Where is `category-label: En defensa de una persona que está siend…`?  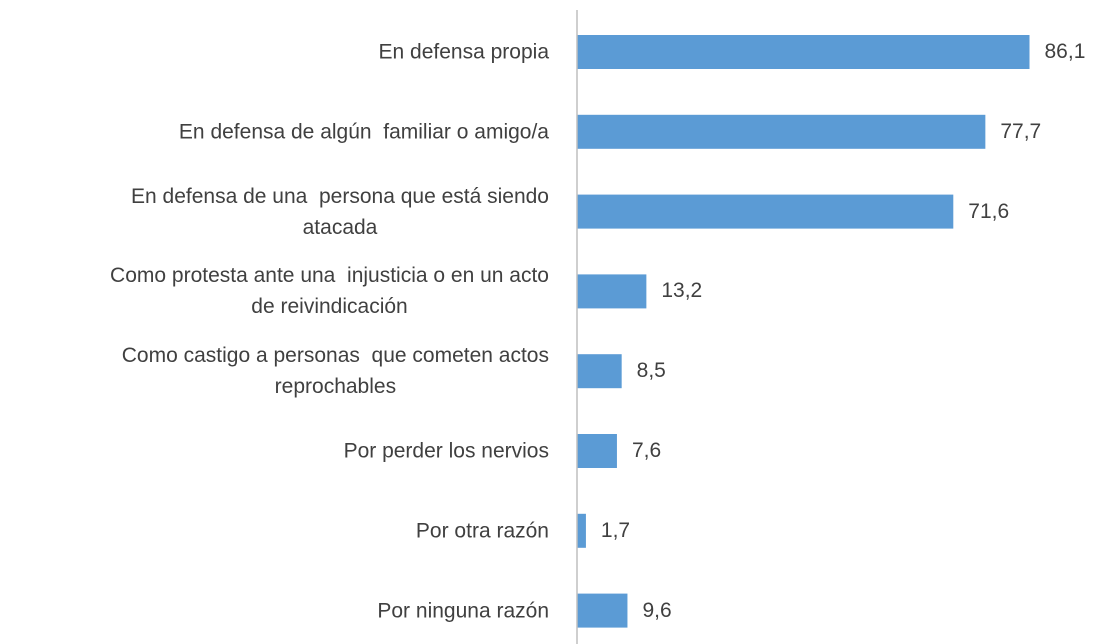
category-label: En defensa de una persona que está siend… is located at coordinates (340, 211).